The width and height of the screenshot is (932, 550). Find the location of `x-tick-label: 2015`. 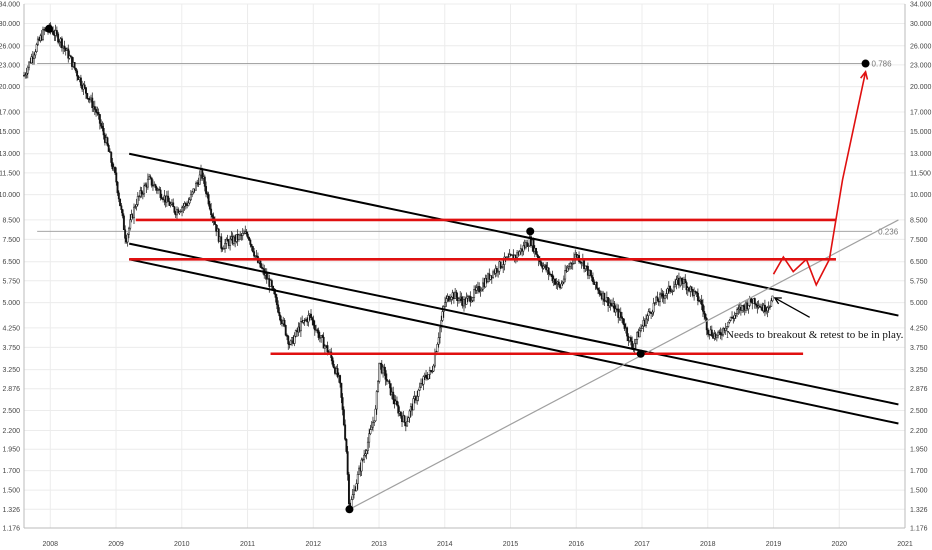

x-tick-label: 2015 is located at coordinates (511, 544).